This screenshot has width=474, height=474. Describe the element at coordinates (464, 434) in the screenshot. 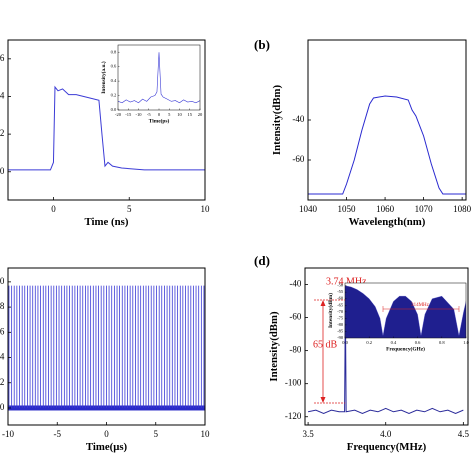

I see `x-tick-label: 4.5` at that location.